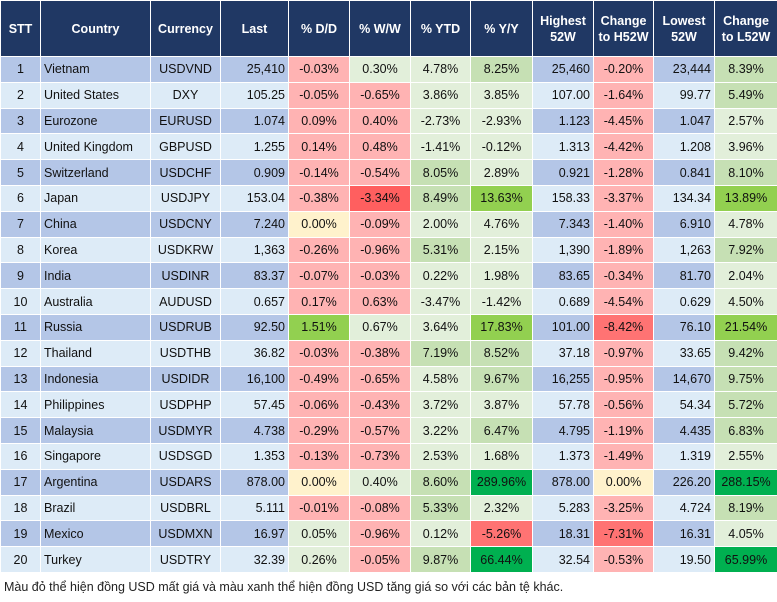 The height and width of the screenshot is (602, 777). I want to click on cell-change-h52w: -4.42%, so click(623, 147).